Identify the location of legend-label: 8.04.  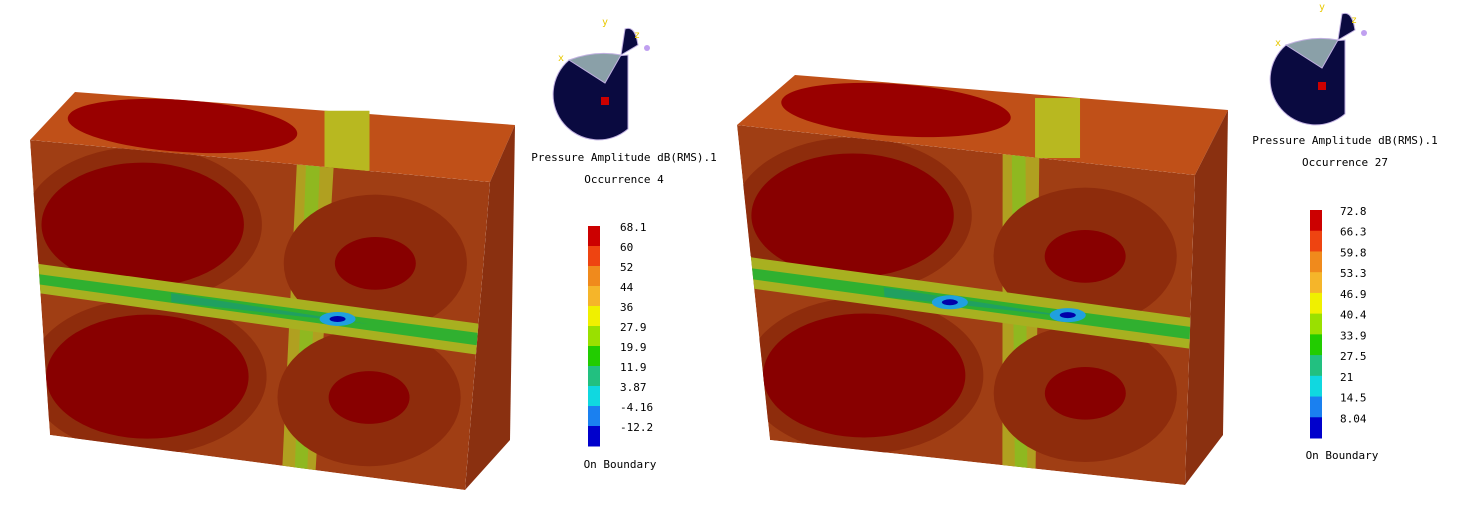
(1353, 418).